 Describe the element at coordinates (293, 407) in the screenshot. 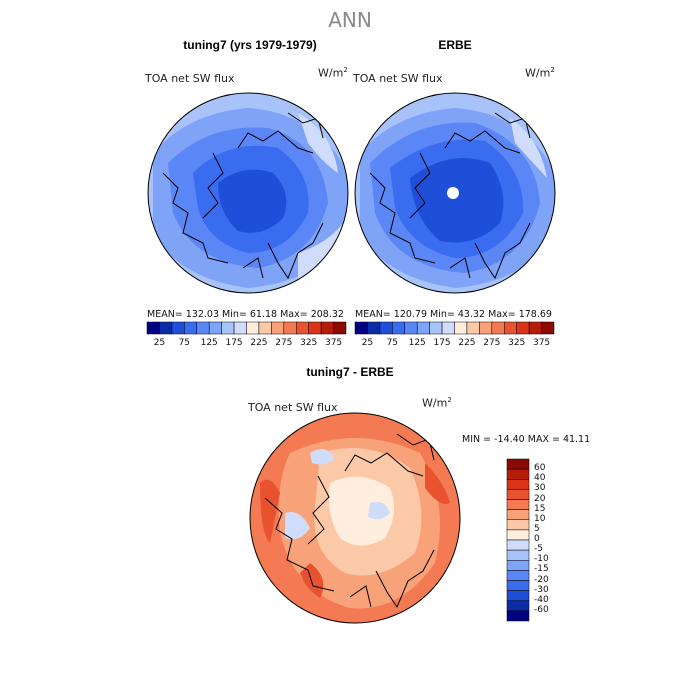

I see `diff-variable-label: TOA net SW flux` at that location.